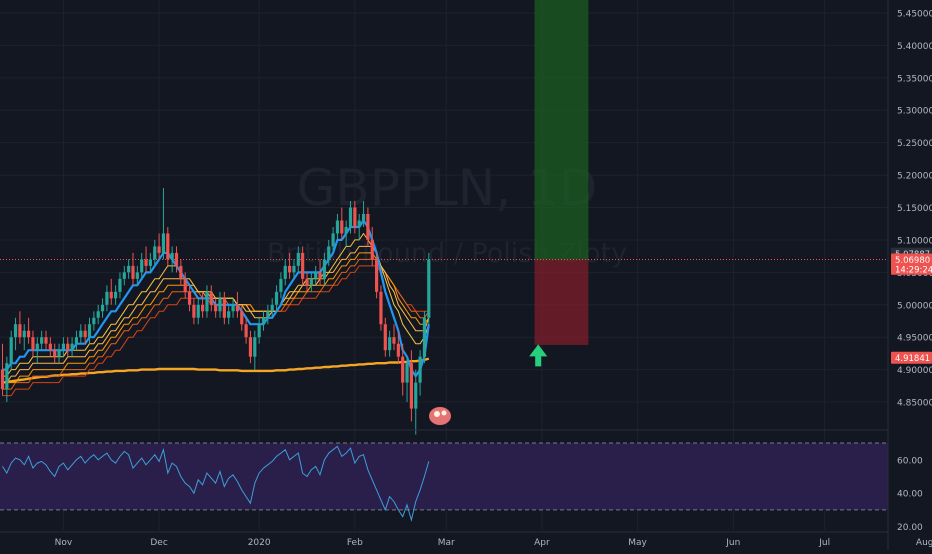 The image size is (932, 554). What do you see at coordinates (914, 177) in the screenshot?
I see `price-tick-label: 5.20000` at bounding box center [914, 177].